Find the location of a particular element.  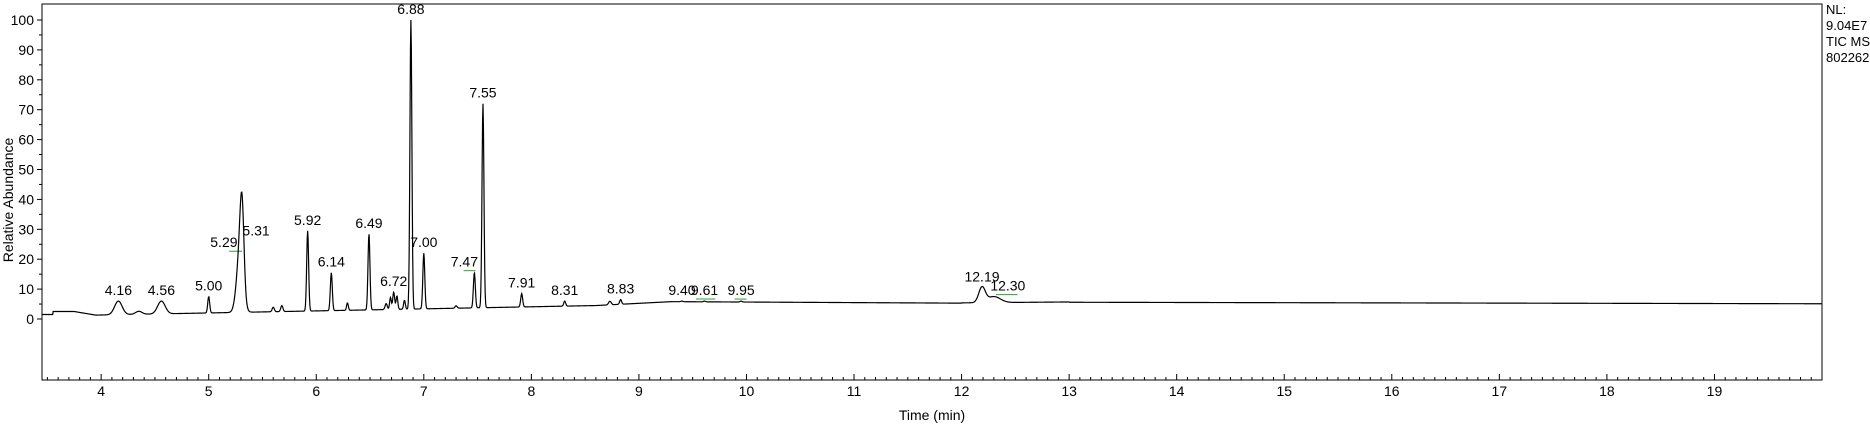

peak-label: 9.61 is located at coordinates (704, 290).